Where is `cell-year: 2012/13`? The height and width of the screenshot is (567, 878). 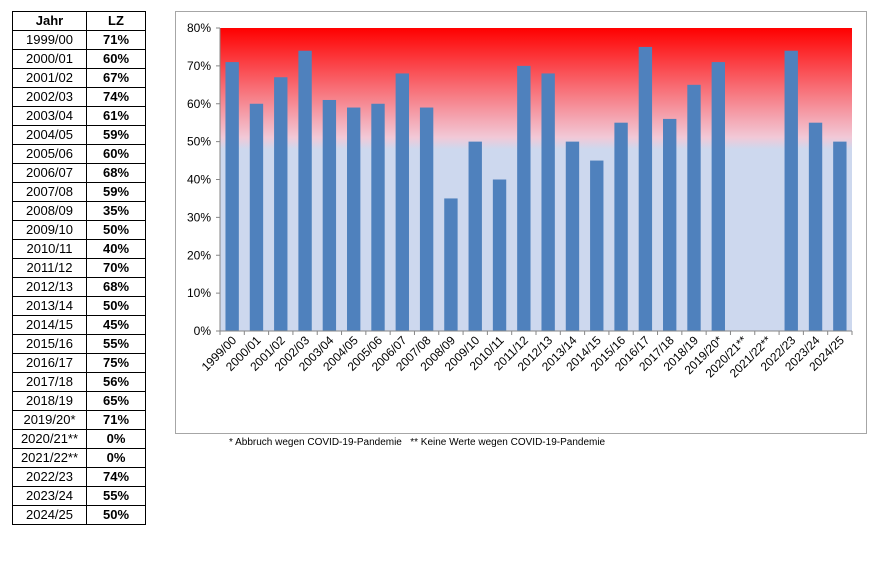 cell-year: 2012/13 is located at coordinates (49, 287).